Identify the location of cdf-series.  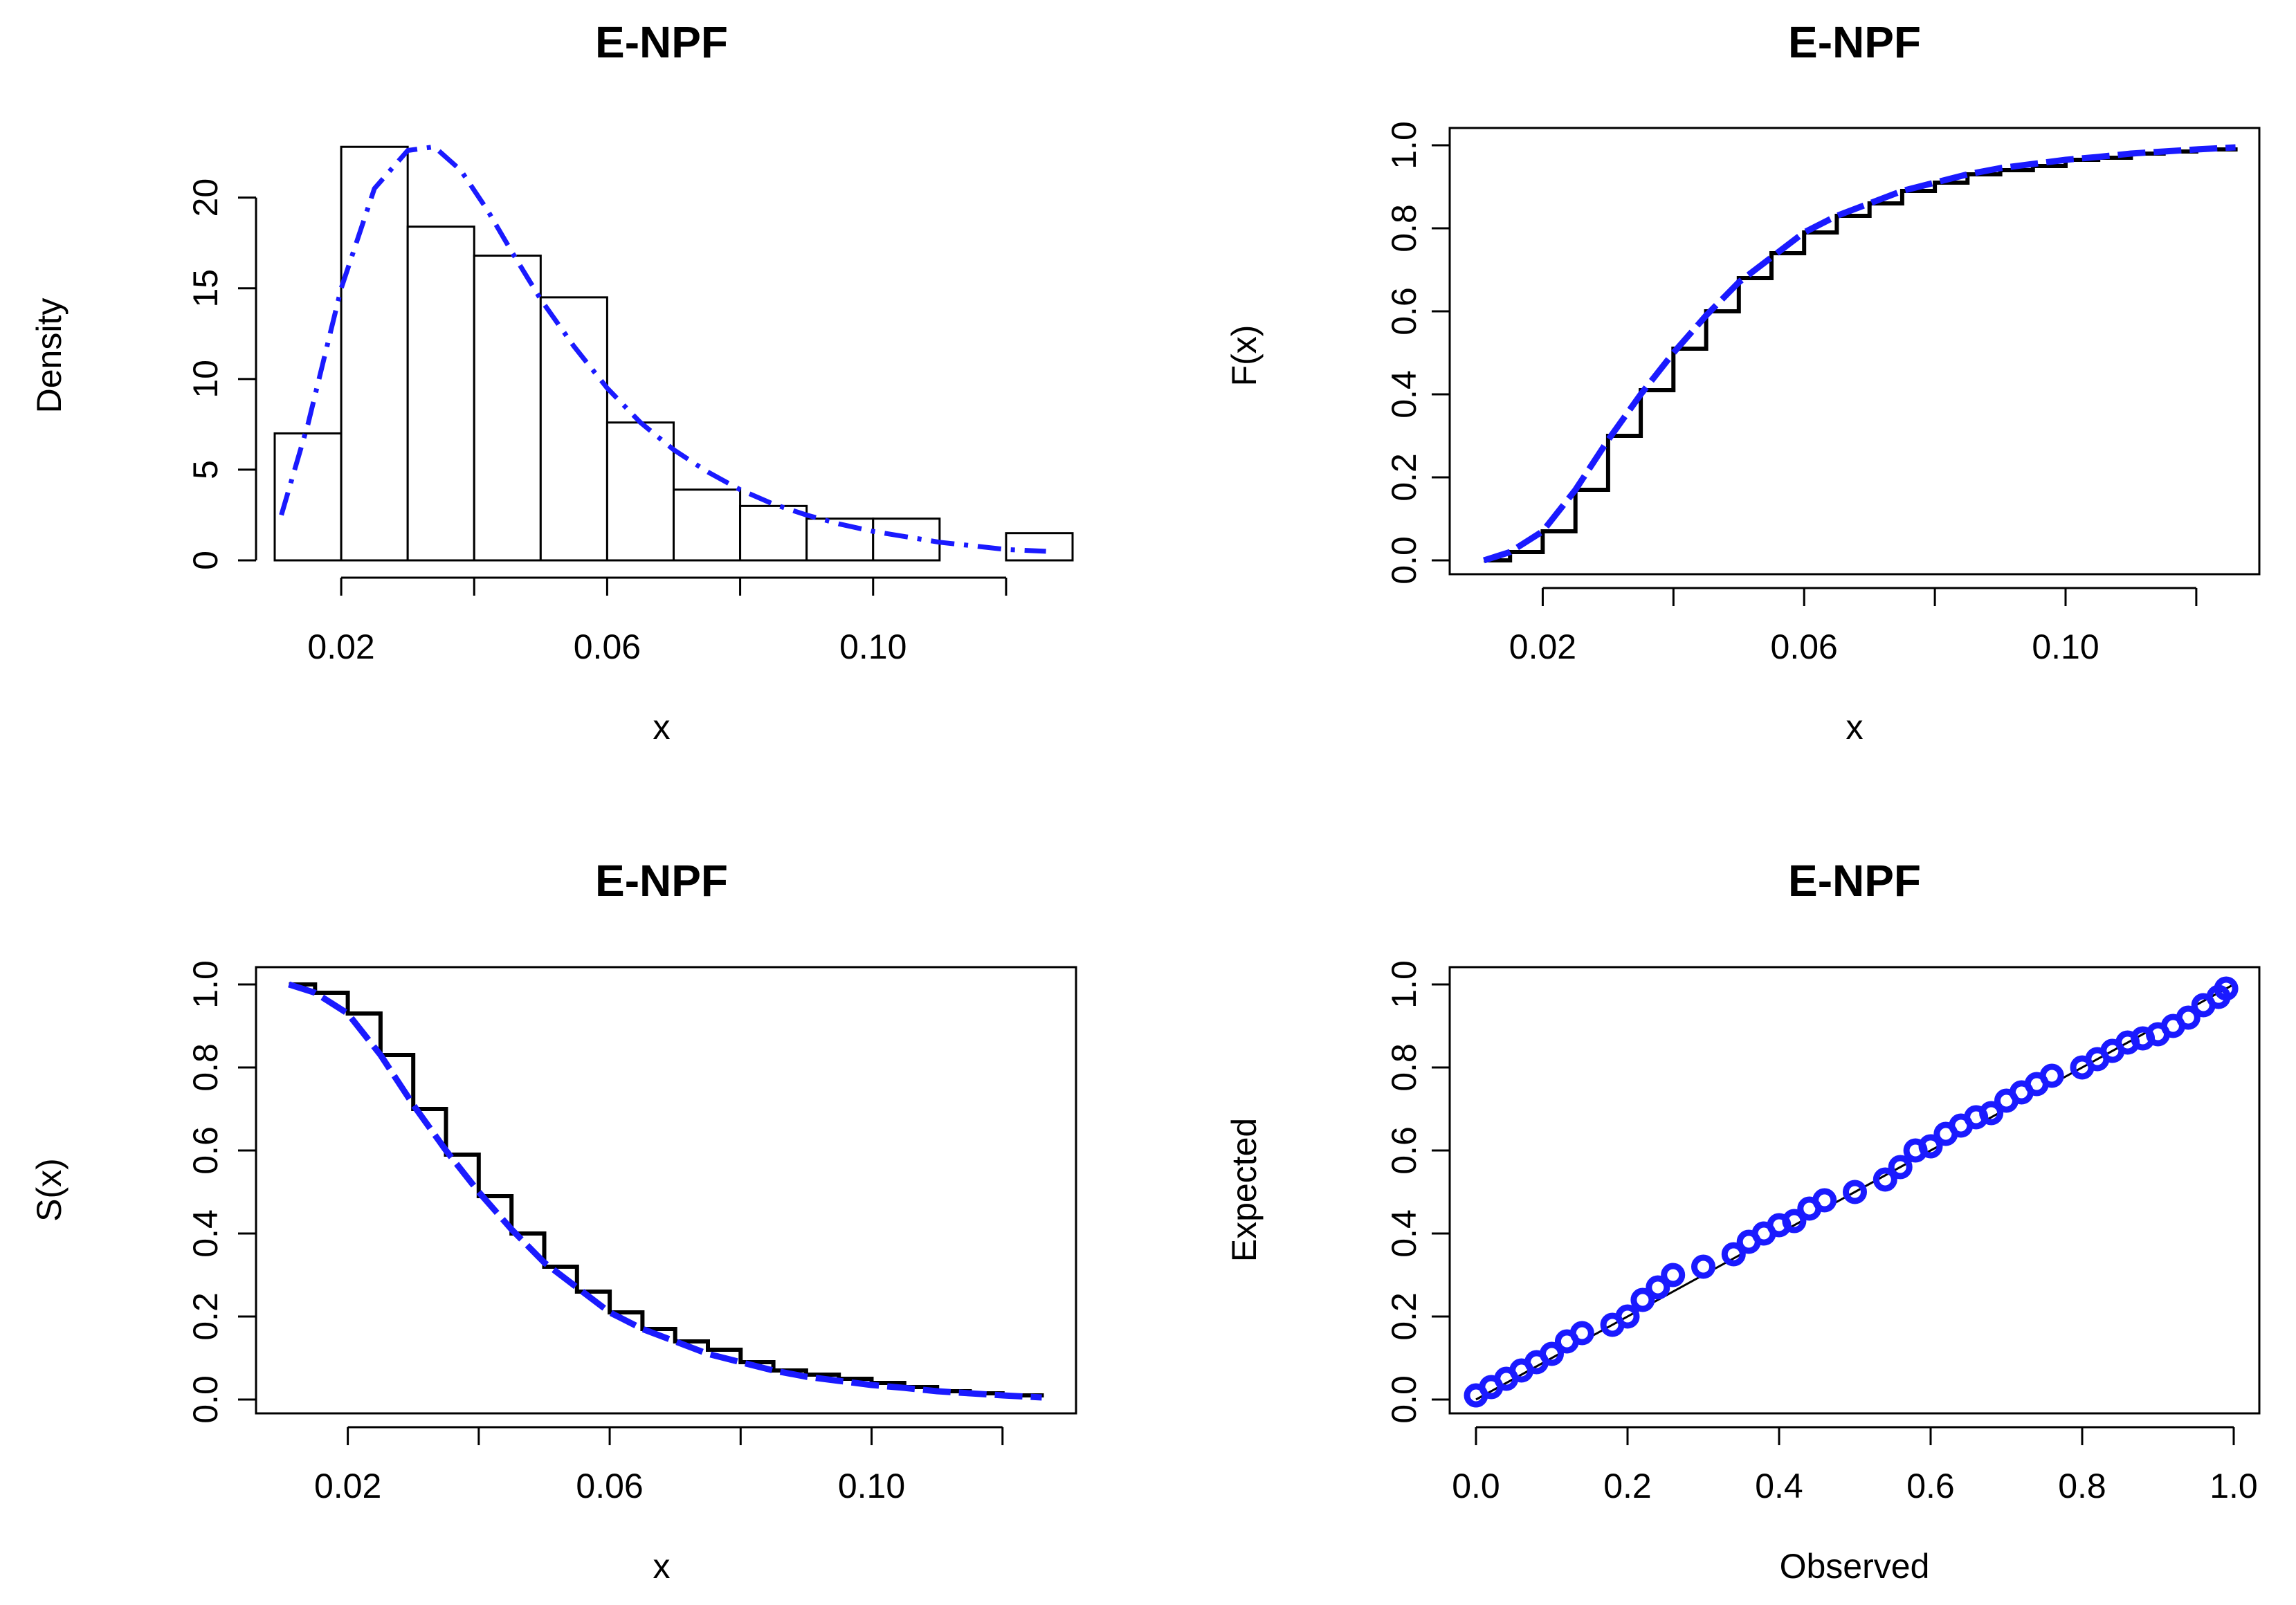
(1860, 354).